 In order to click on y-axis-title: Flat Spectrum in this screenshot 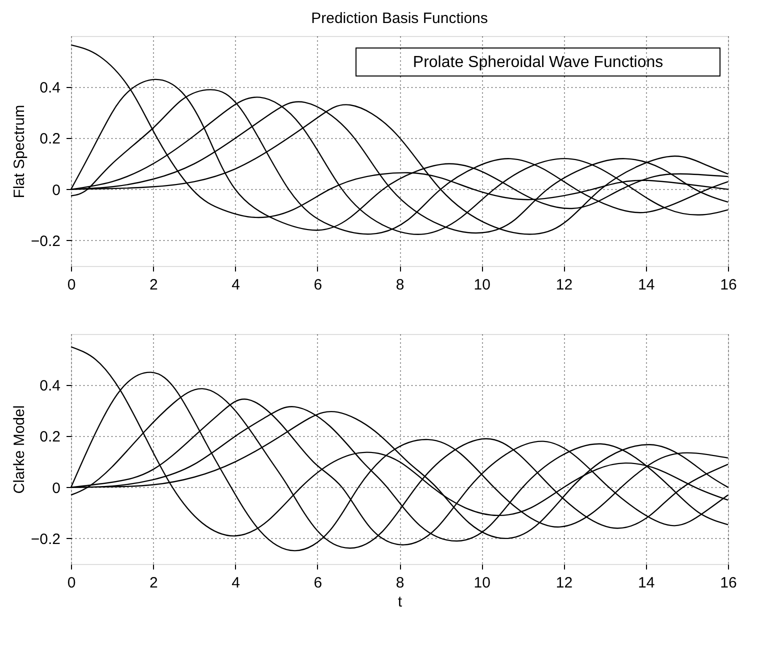, I will do `click(19, 151)`.